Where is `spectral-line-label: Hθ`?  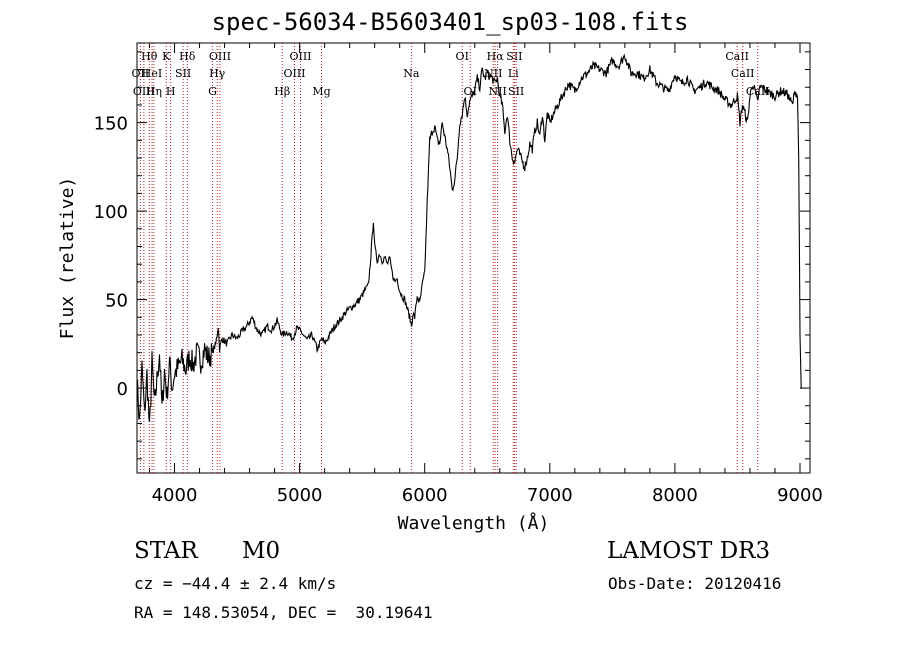
spectral-line-label: Hθ is located at coordinates (149, 56).